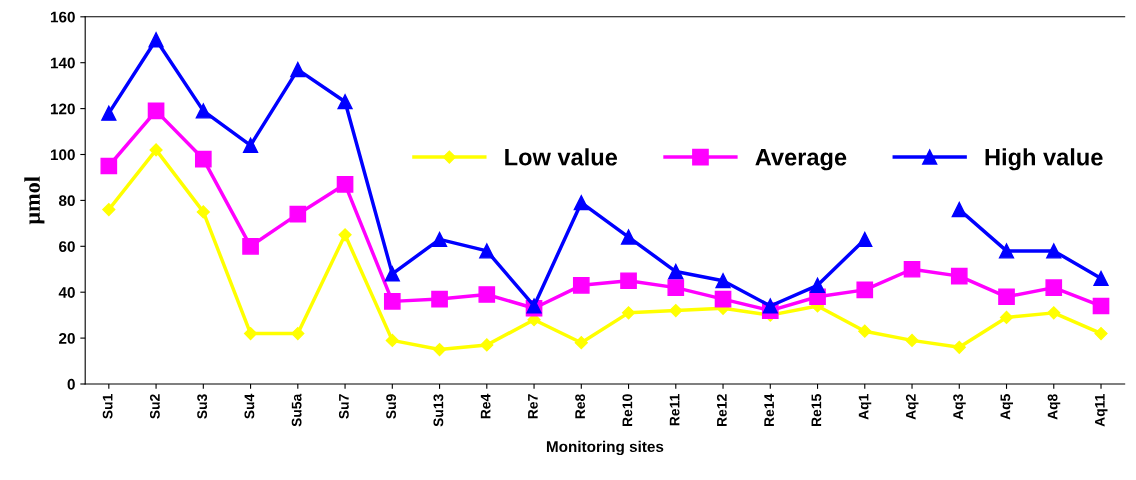  I want to click on x-tick-label: Su1, so click(107, 406).